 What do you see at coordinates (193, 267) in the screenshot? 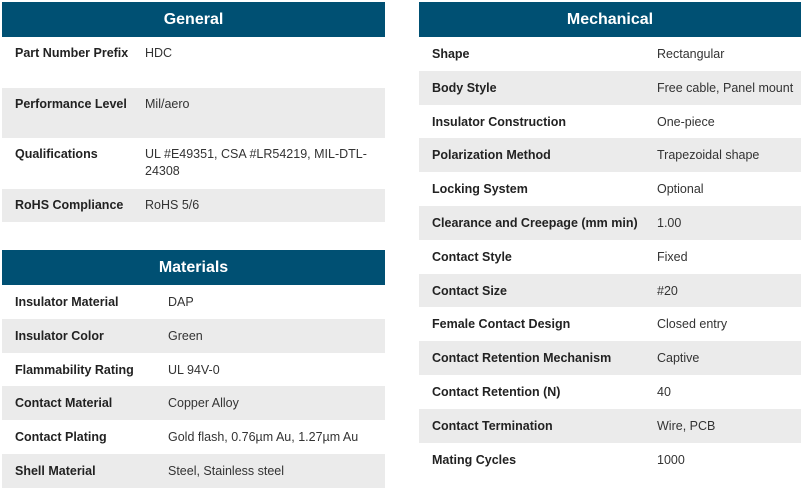
I see `materials-header: Materials` at bounding box center [193, 267].